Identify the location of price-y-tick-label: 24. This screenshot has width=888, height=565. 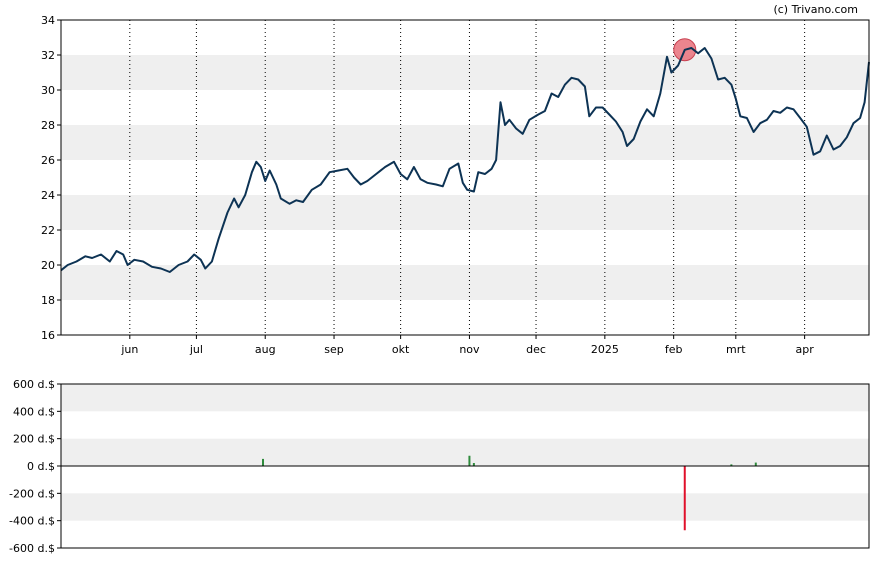
(48, 195).